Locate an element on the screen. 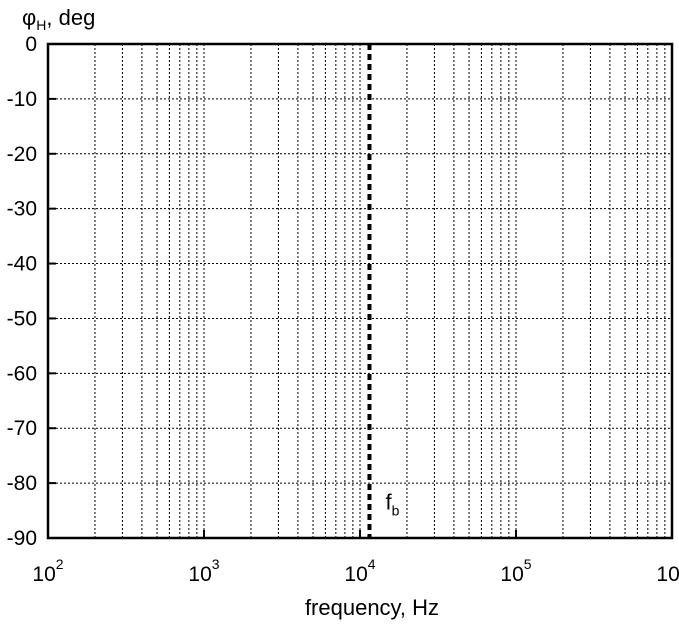 The height and width of the screenshot is (625, 679). y-tick-label: -60 is located at coordinates (22, 373).